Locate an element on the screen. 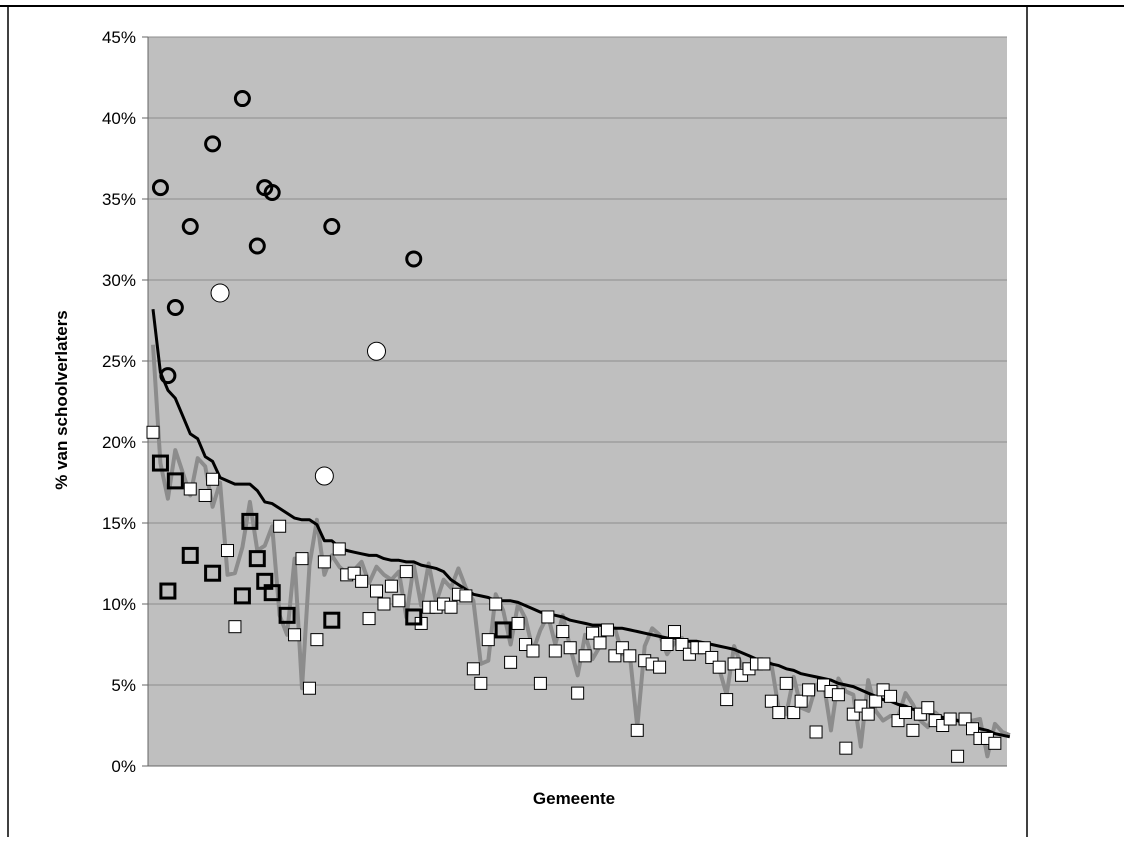 The width and height of the screenshot is (1124, 842). y-tick-label: 15% is located at coordinates (119, 523).